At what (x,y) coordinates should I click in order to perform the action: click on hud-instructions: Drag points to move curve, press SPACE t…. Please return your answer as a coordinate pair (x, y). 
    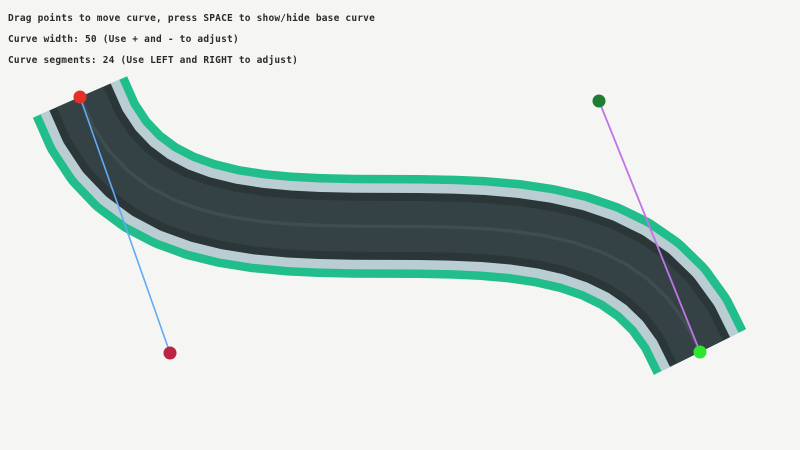
    Looking at the image, I should click on (191, 39).